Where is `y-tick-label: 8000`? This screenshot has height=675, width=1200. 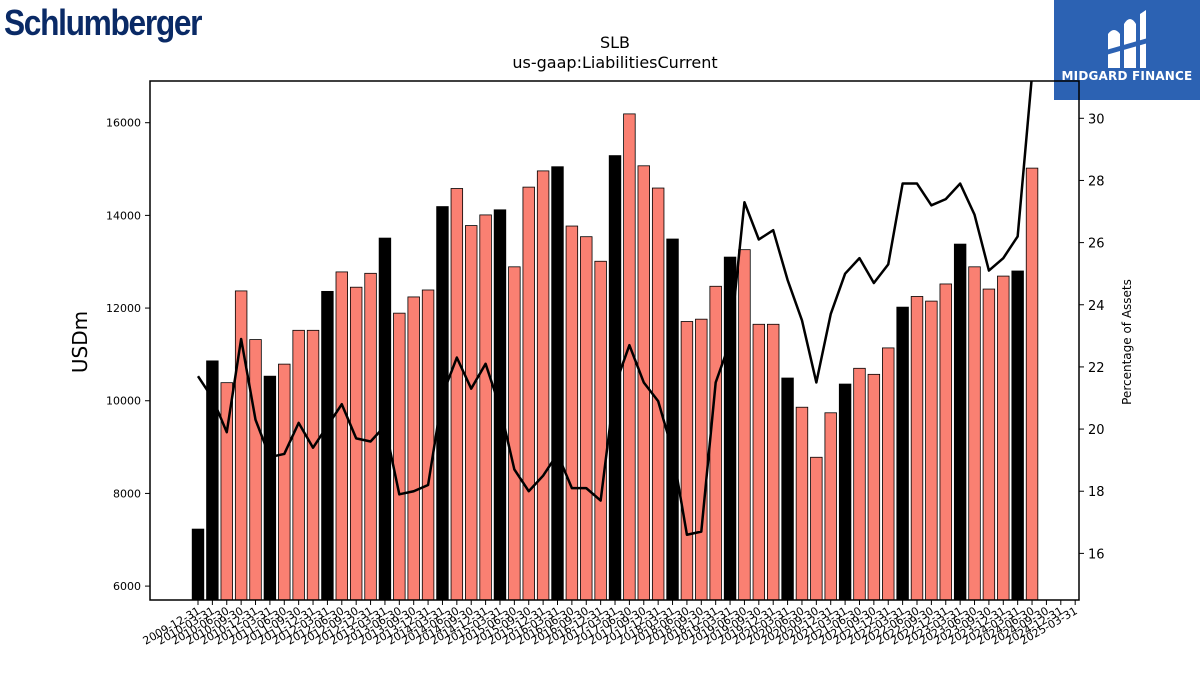
y-tick-label: 8000 is located at coordinates (127, 493).